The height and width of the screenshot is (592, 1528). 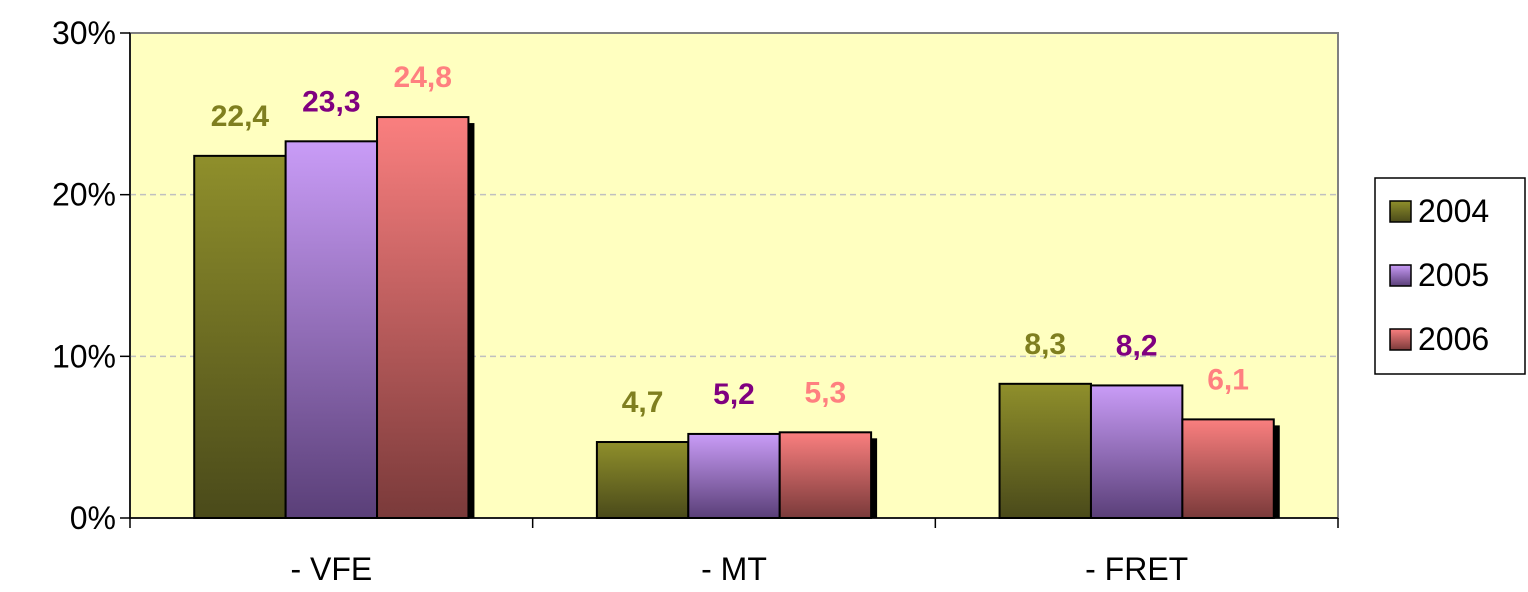 I want to click on legend-label: 2006, so click(x=1453, y=339).